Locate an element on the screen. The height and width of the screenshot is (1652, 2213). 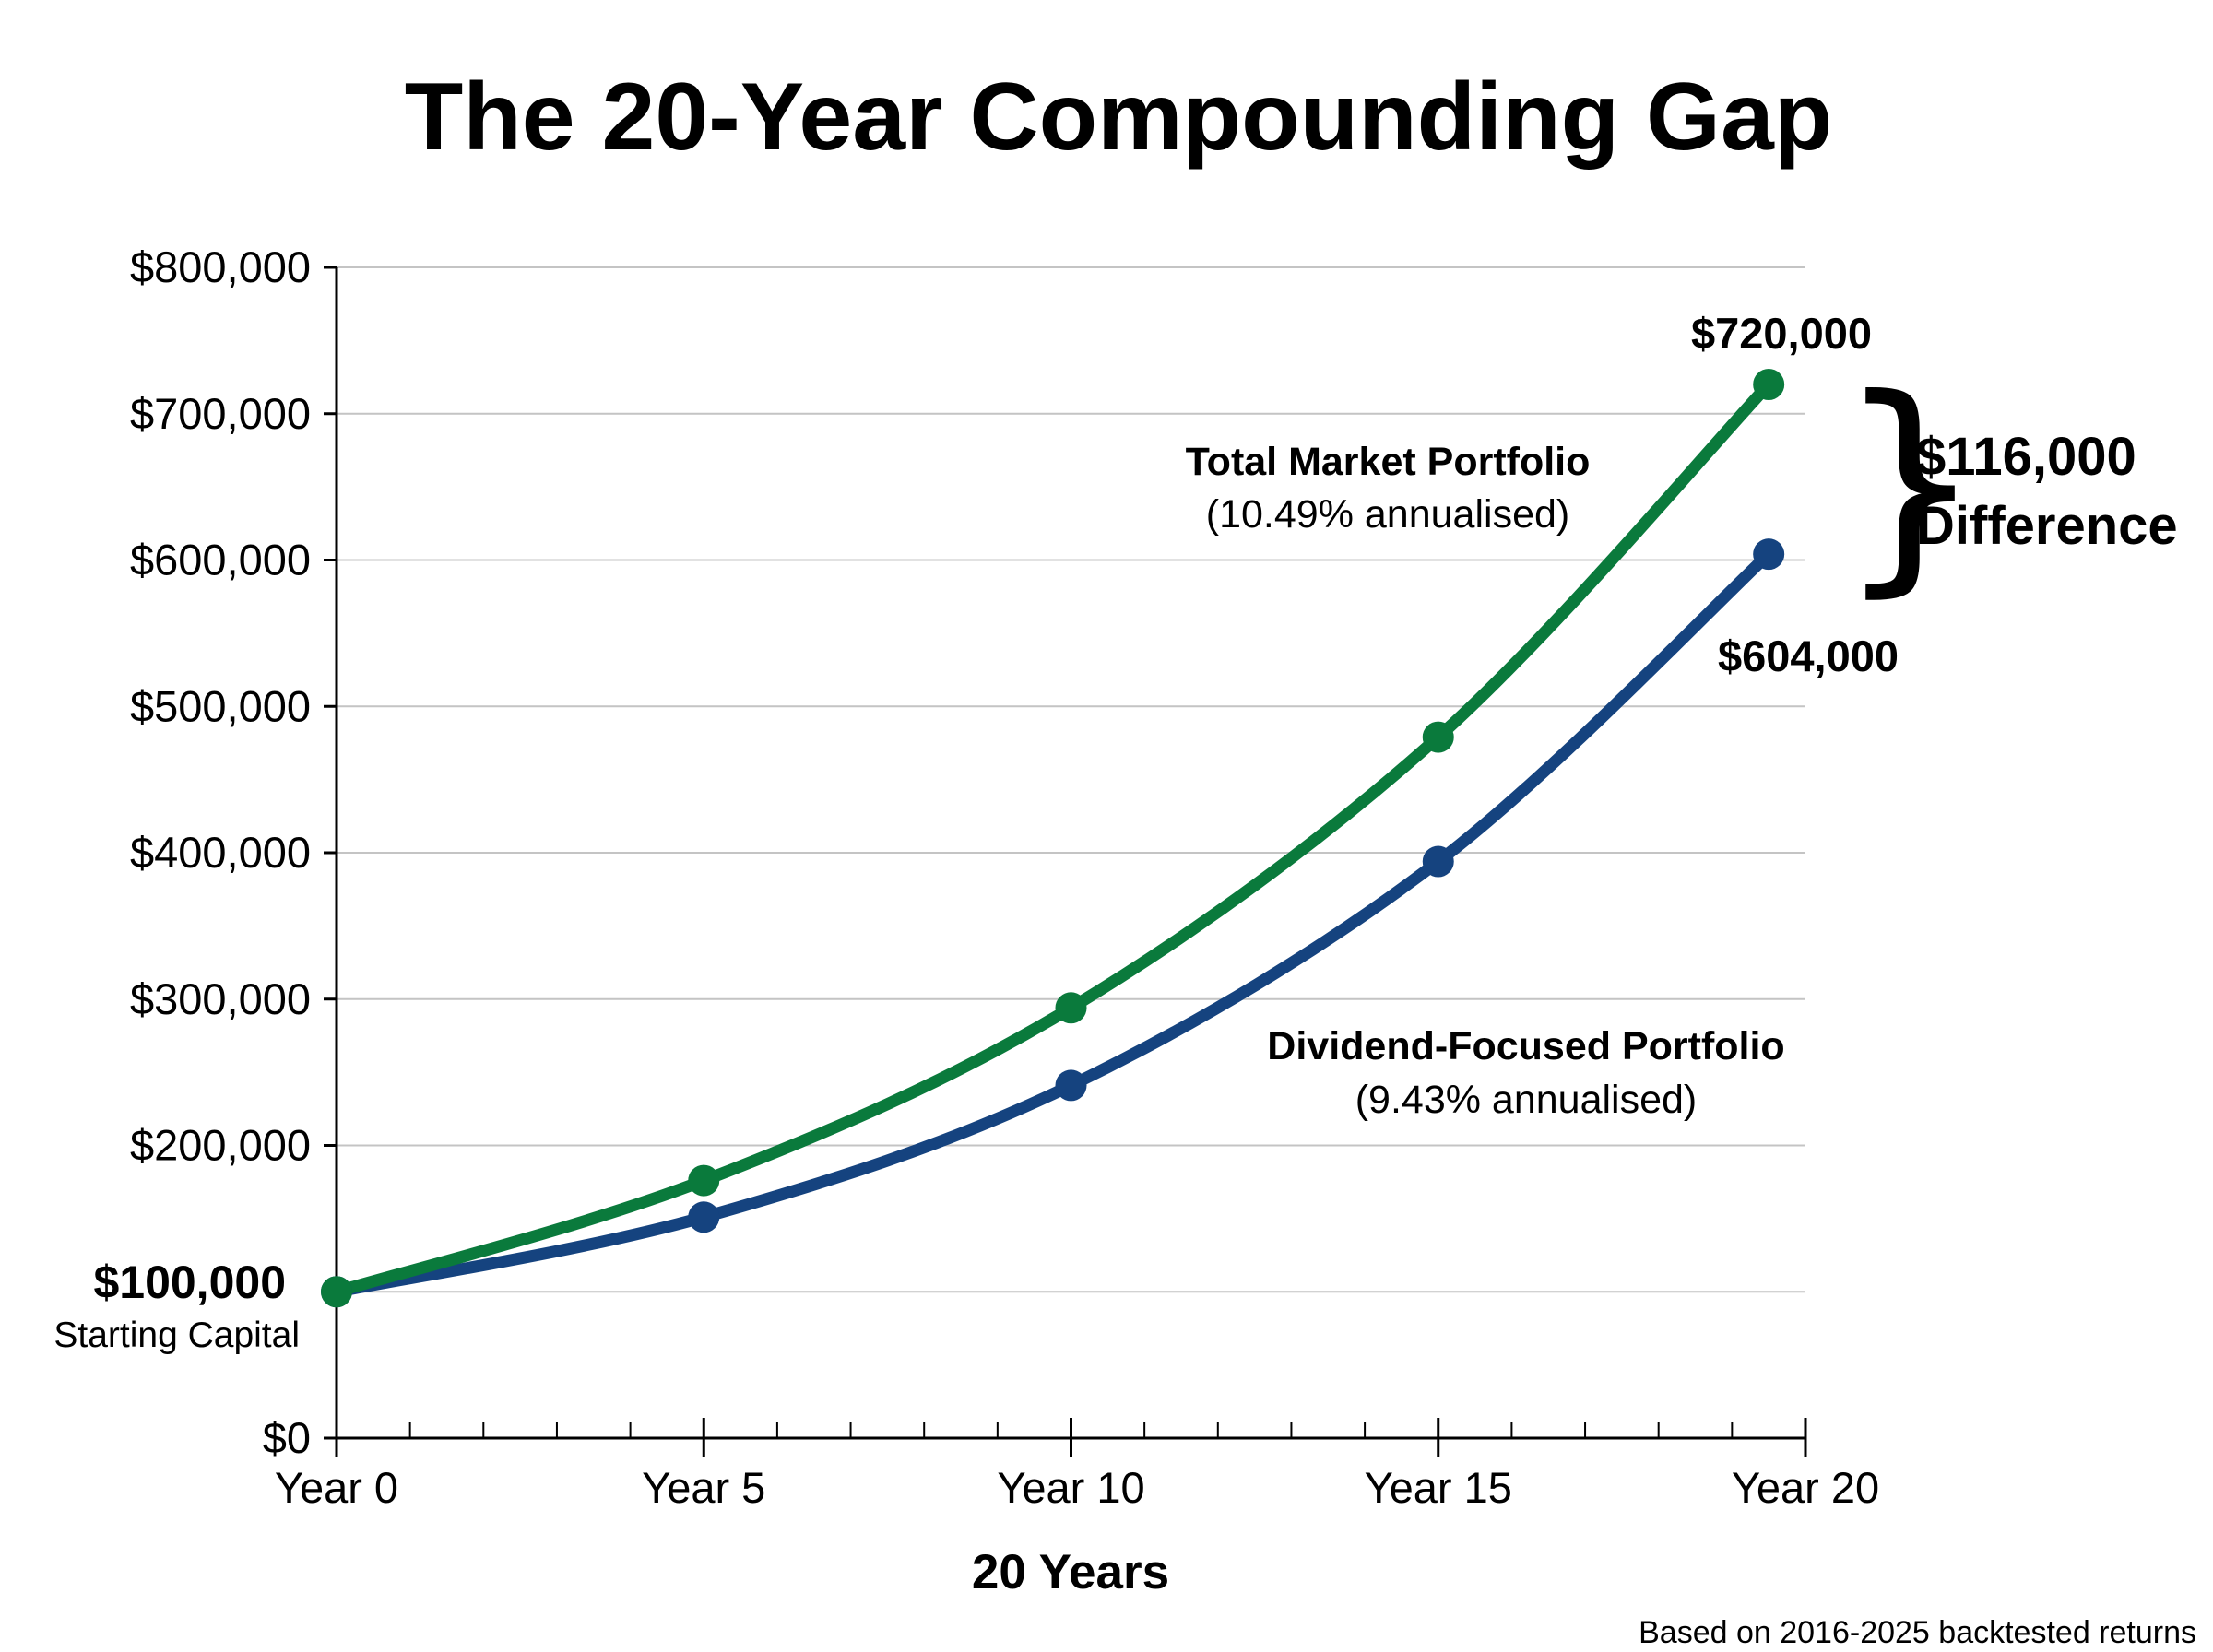
y-tick-label: $200,000 is located at coordinates (220, 1145).